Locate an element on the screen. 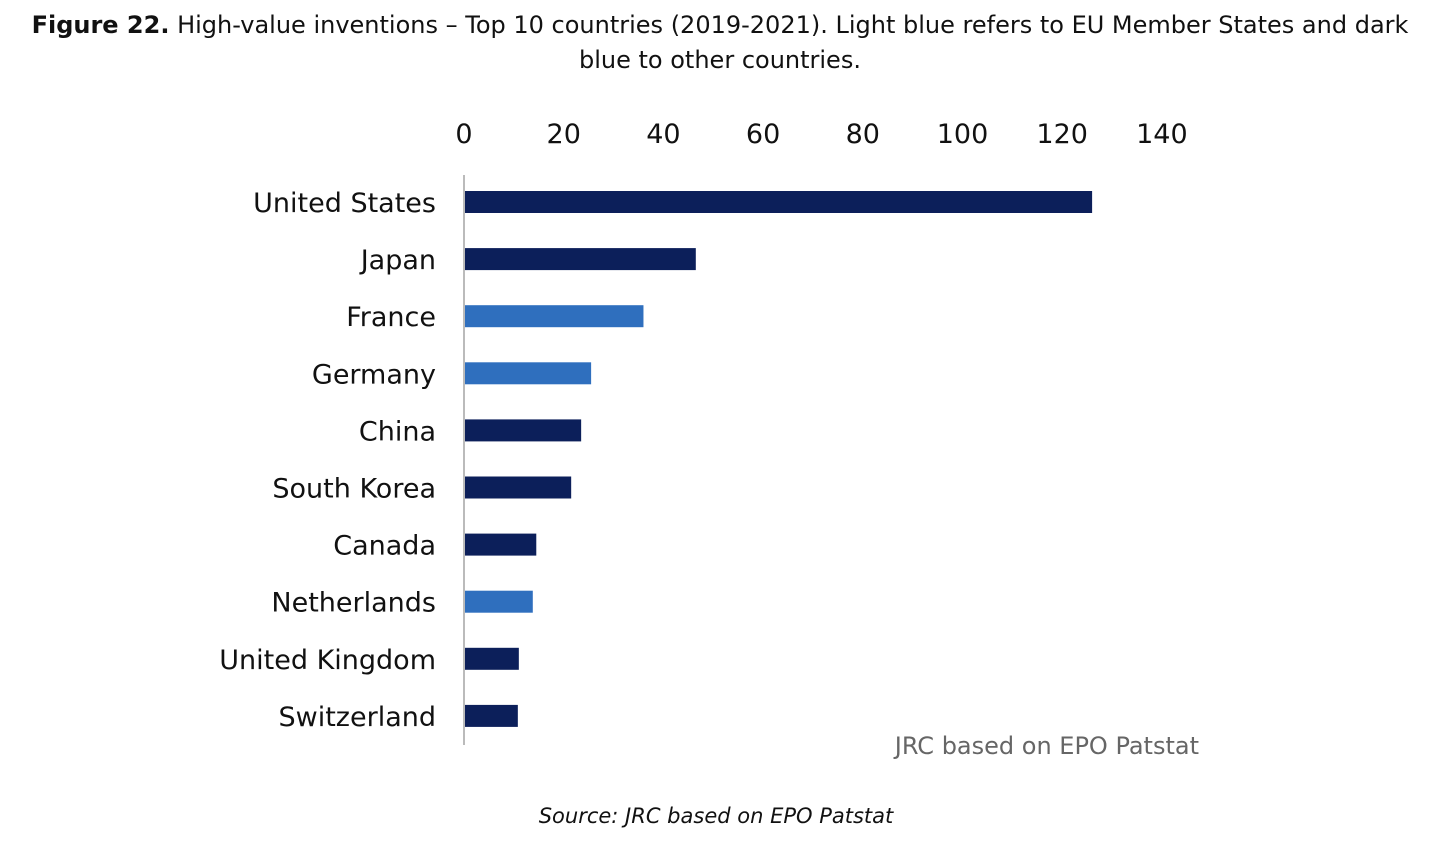  x-tick-label: 140 is located at coordinates (1162, 134).